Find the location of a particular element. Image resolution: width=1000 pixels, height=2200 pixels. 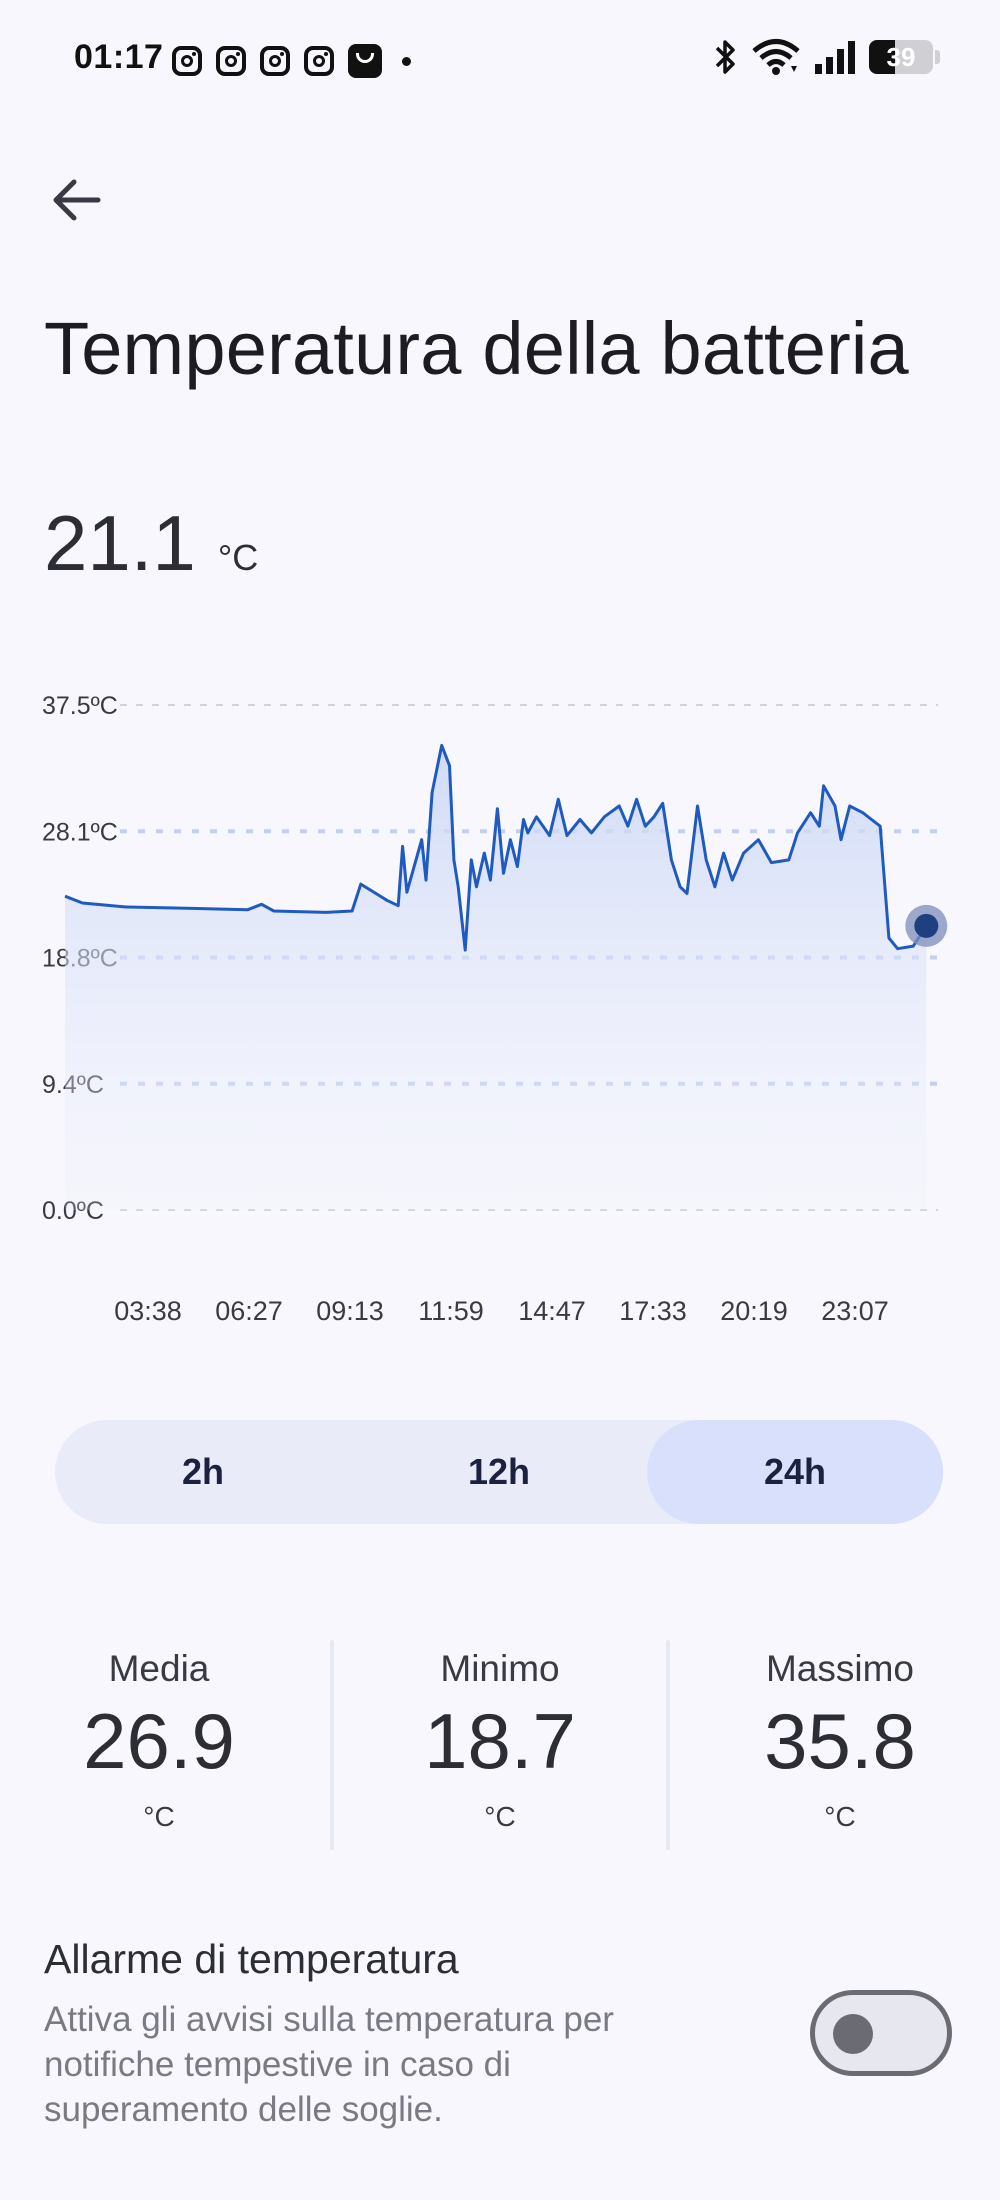

stat-media: Media 26.9 °C is located at coordinates (159, 1736).